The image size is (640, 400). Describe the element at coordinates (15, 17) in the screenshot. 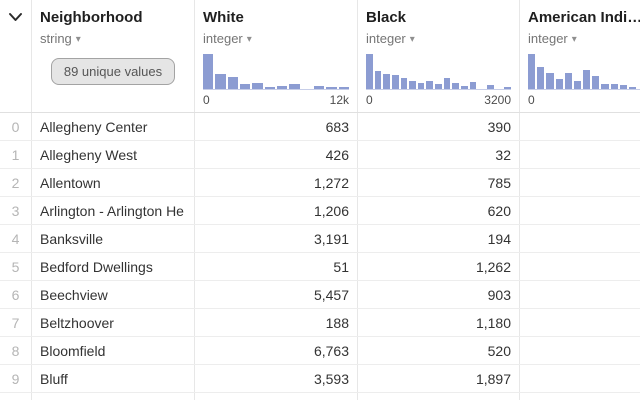

I see `chevron-down-icon` at that location.